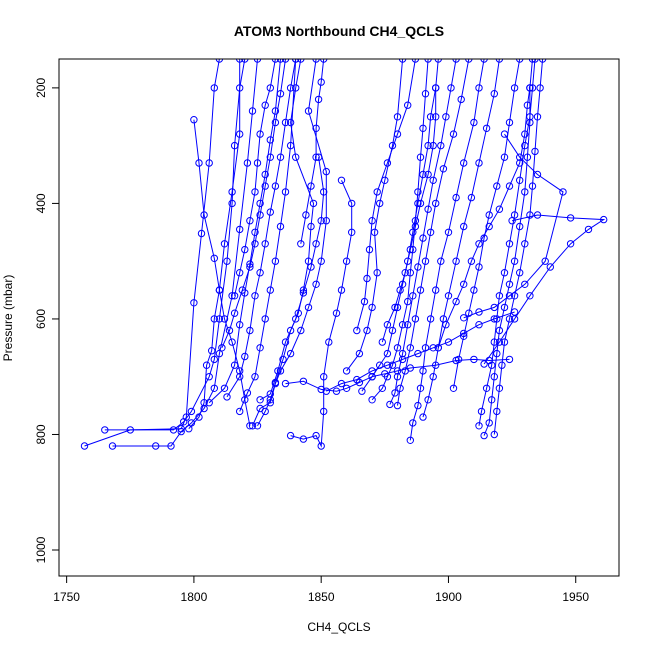 The image size is (650, 650). Describe the element at coordinates (66, 597) in the screenshot. I see `x-tick-label: 1750` at that location.